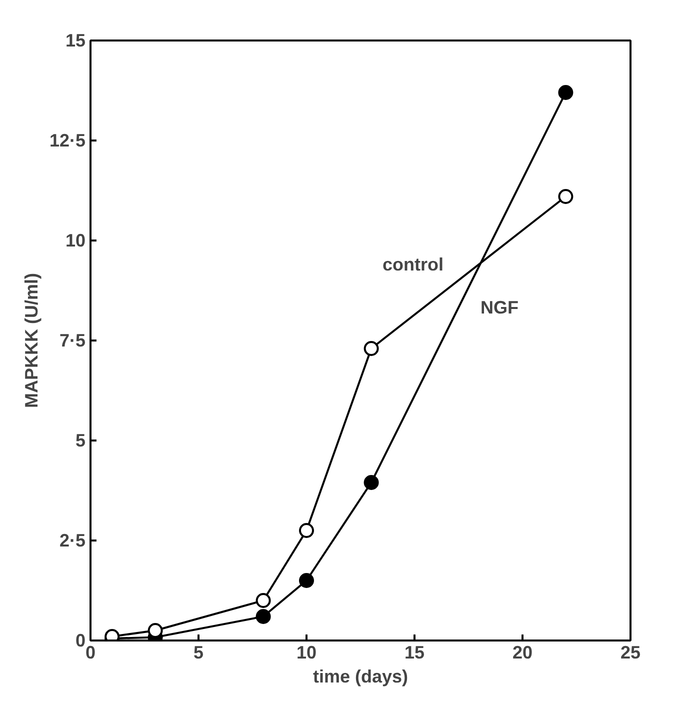  I want to click on y-axis-title: MAPKKK (U/ml), so click(31, 340).